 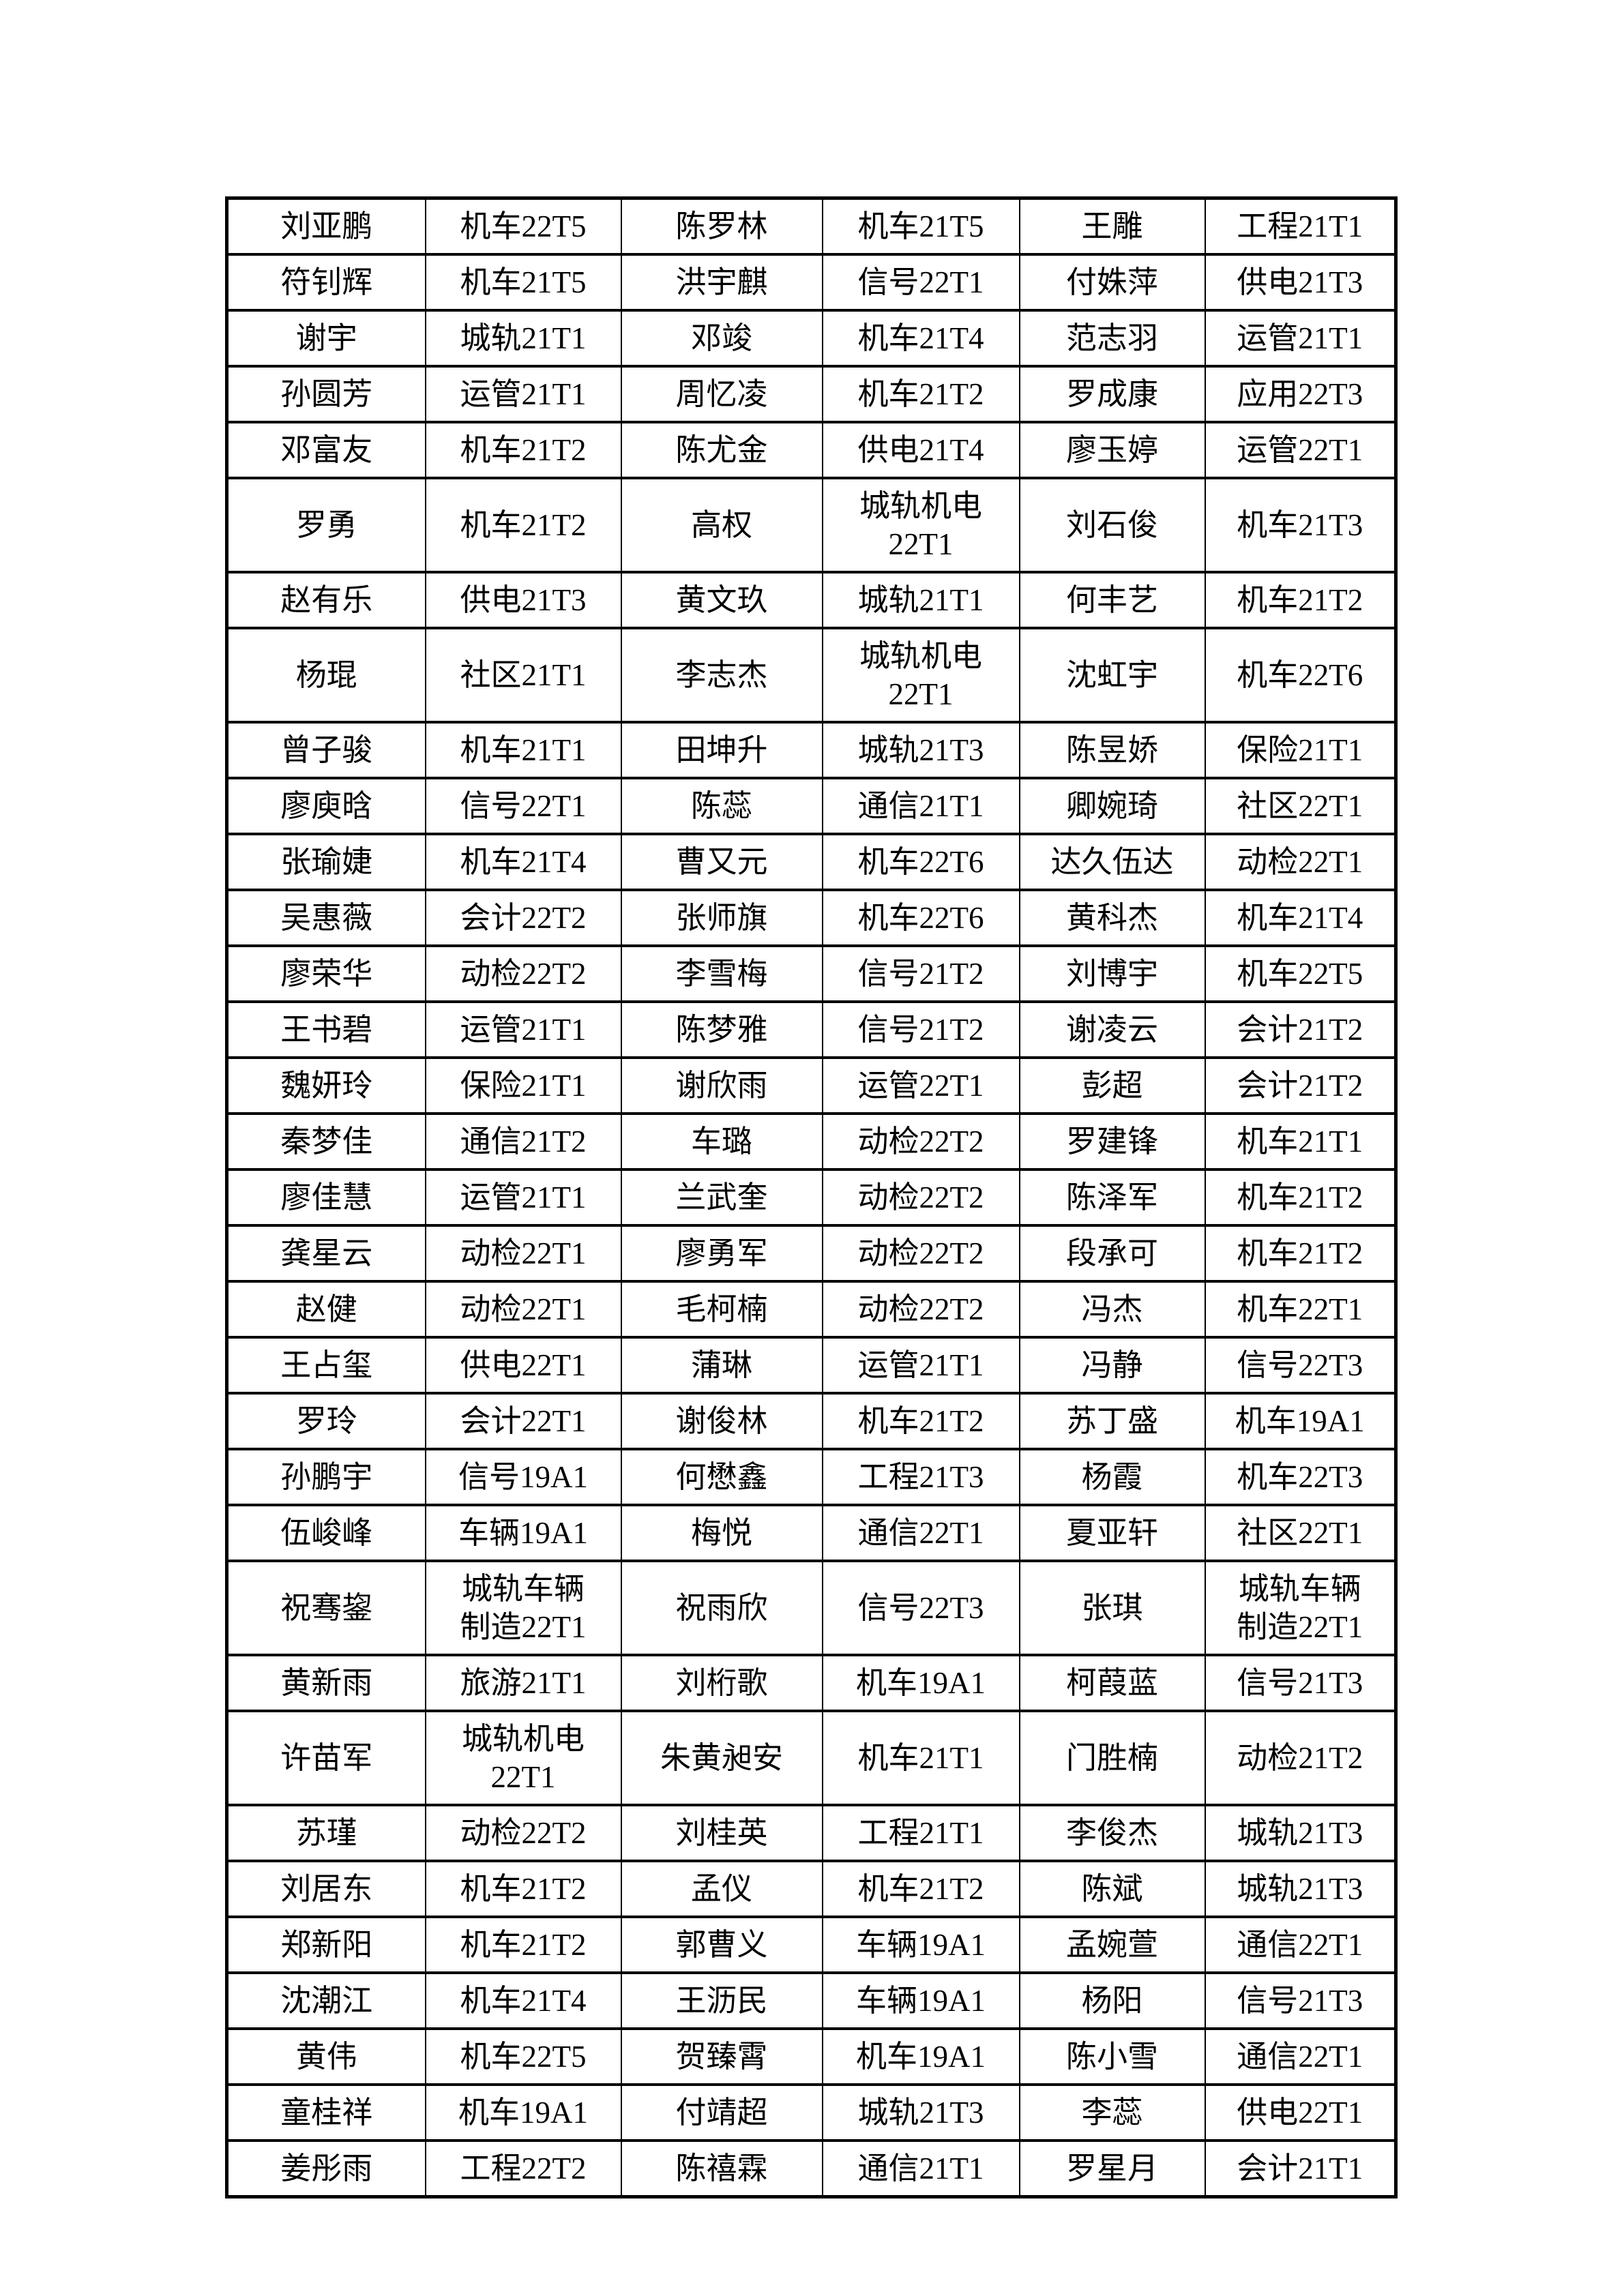 What do you see at coordinates (721, 1608) in the screenshot?
I see `student-name-cell: 祝雨欣` at bounding box center [721, 1608].